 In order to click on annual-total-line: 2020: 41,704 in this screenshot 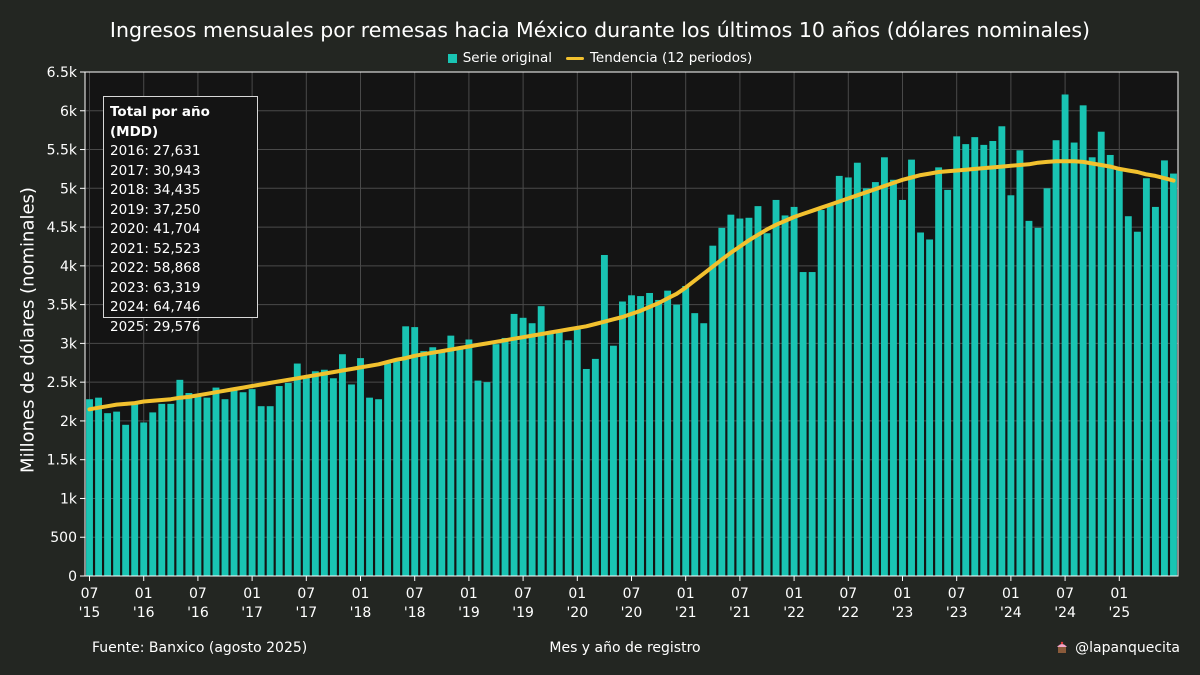, I will do `click(155, 229)`.